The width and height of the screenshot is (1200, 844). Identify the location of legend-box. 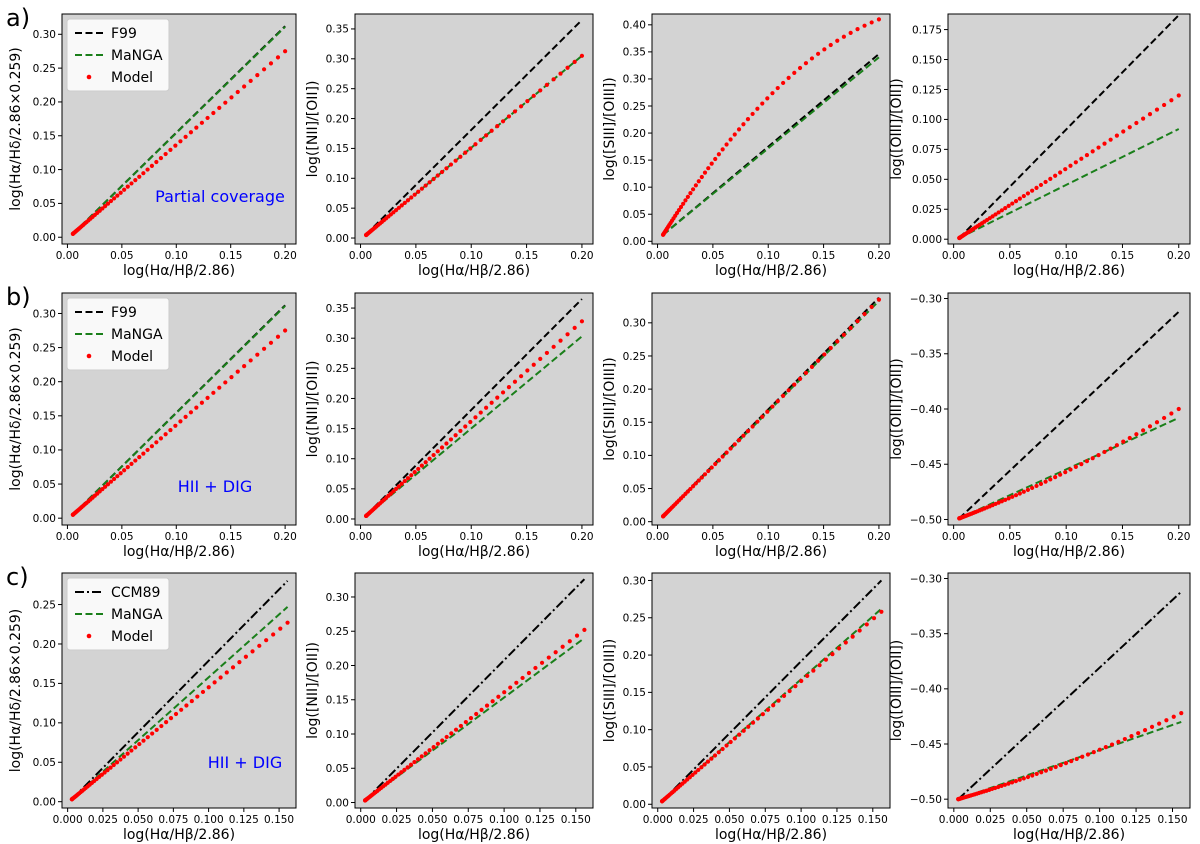
(118, 614).